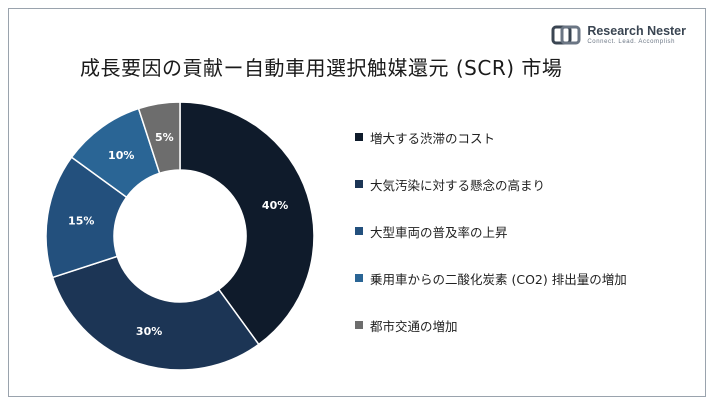 The height and width of the screenshot is (407, 716). I want to click on slice-value-label-1: 40%, so click(275, 205).